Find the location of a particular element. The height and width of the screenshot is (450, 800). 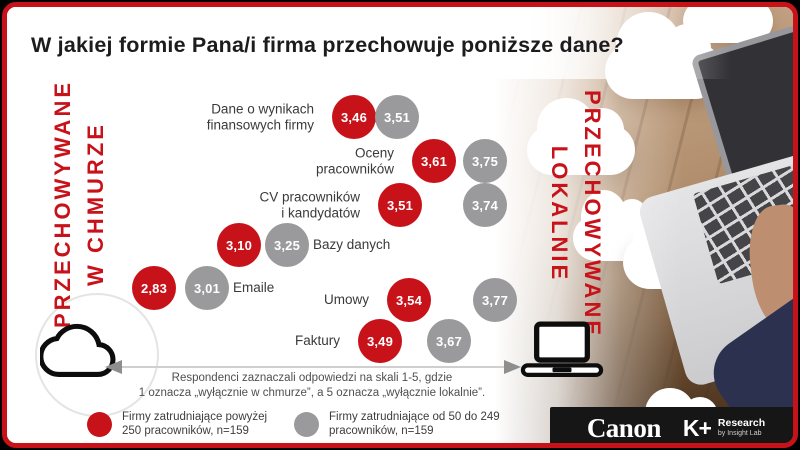

kplus-research-line: Research is located at coordinates (741, 423).